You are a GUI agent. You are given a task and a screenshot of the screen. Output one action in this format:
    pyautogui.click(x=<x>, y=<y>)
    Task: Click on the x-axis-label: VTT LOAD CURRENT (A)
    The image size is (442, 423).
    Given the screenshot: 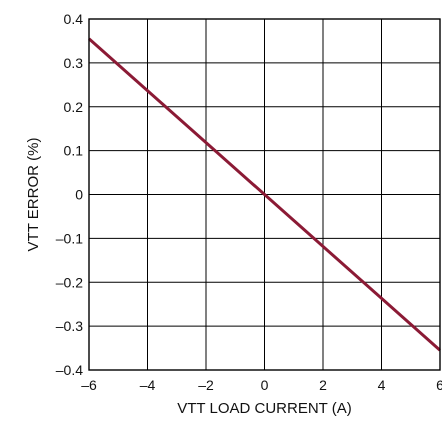 What is the action you would take?
    pyautogui.click(x=264, y=408)
    